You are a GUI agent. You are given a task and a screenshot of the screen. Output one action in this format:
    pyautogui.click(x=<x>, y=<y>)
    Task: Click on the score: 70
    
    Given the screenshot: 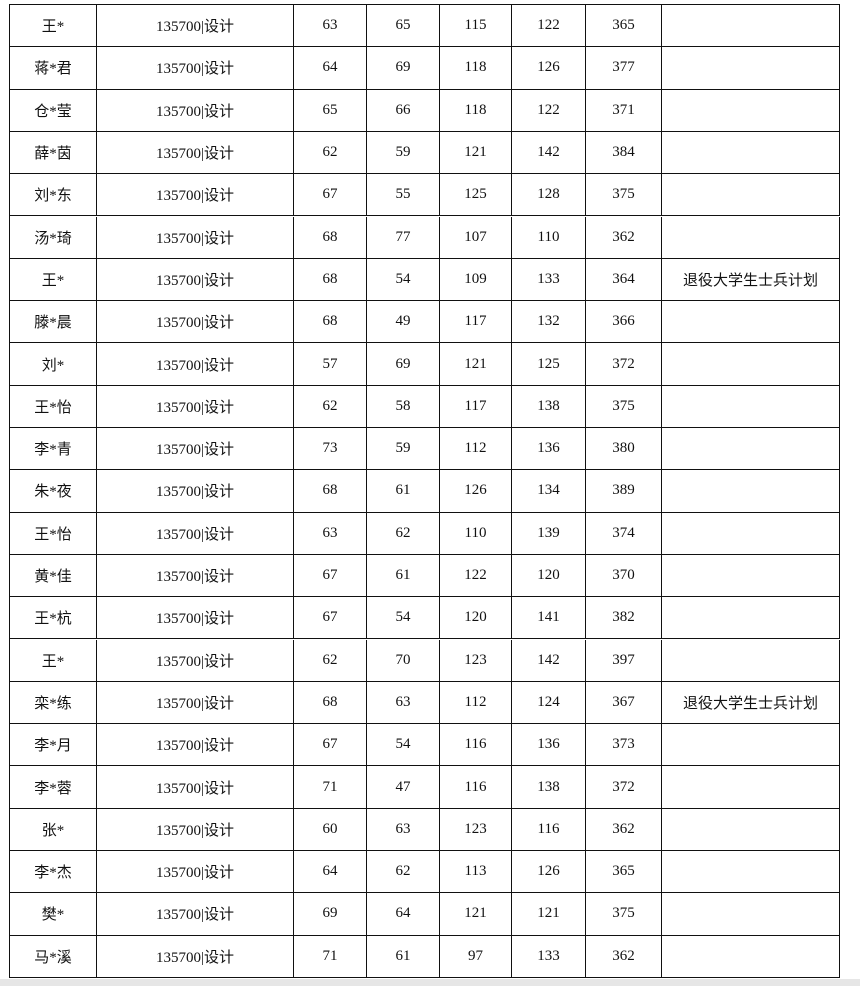 What is the action you would take?
    pyautogui.click(x=403, y=660)
    